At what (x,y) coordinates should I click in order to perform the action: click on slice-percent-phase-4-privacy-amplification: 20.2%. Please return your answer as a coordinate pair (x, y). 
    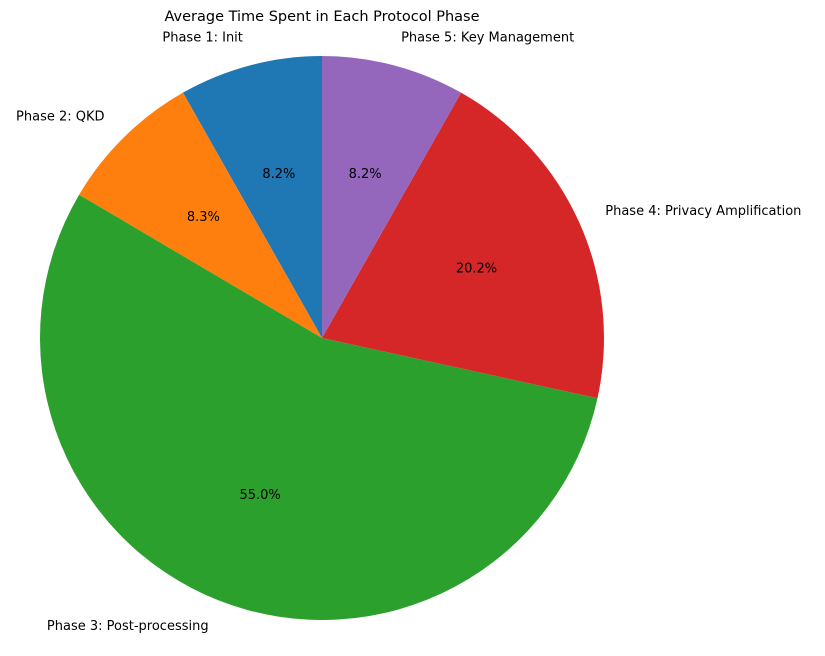
    Looking at the image, I should click on (476, 269).